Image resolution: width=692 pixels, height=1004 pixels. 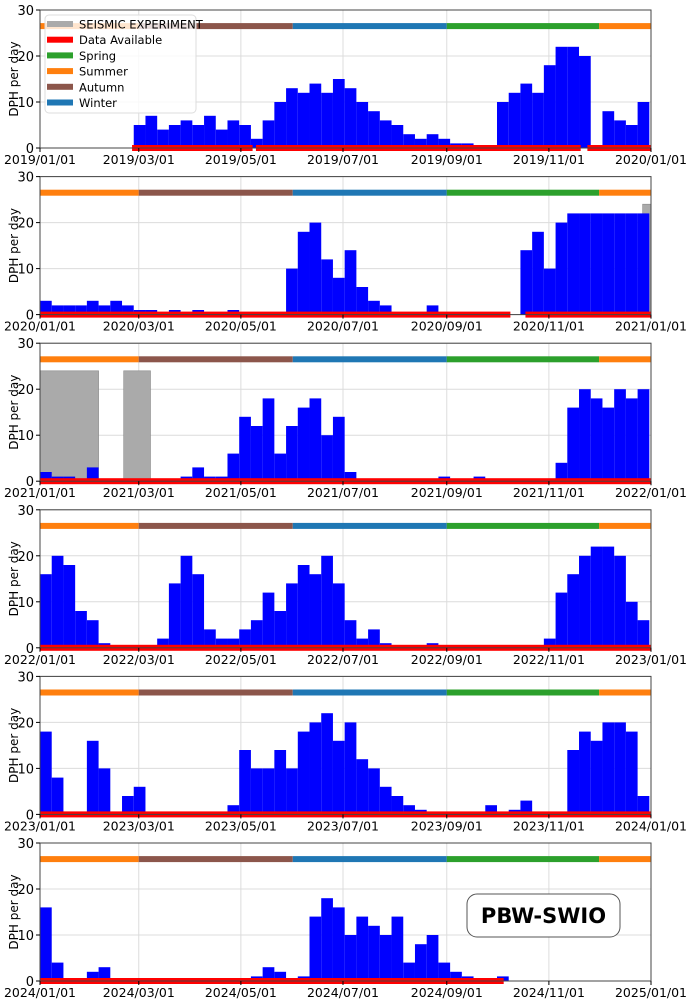 I want to click on x-tick-label: 2019/09/01, so click(x=447, y=159).